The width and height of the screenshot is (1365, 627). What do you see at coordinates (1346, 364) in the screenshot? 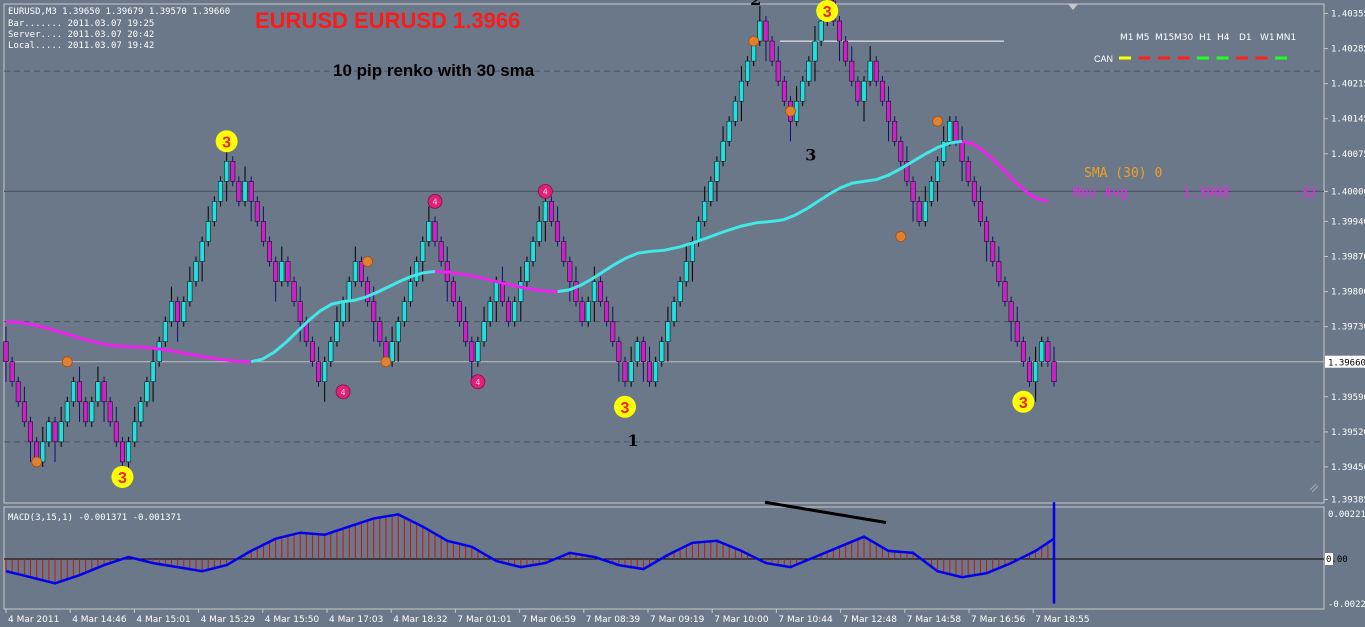
I see `current-price-label: 1.39660` at bounding box center [1346, 364].